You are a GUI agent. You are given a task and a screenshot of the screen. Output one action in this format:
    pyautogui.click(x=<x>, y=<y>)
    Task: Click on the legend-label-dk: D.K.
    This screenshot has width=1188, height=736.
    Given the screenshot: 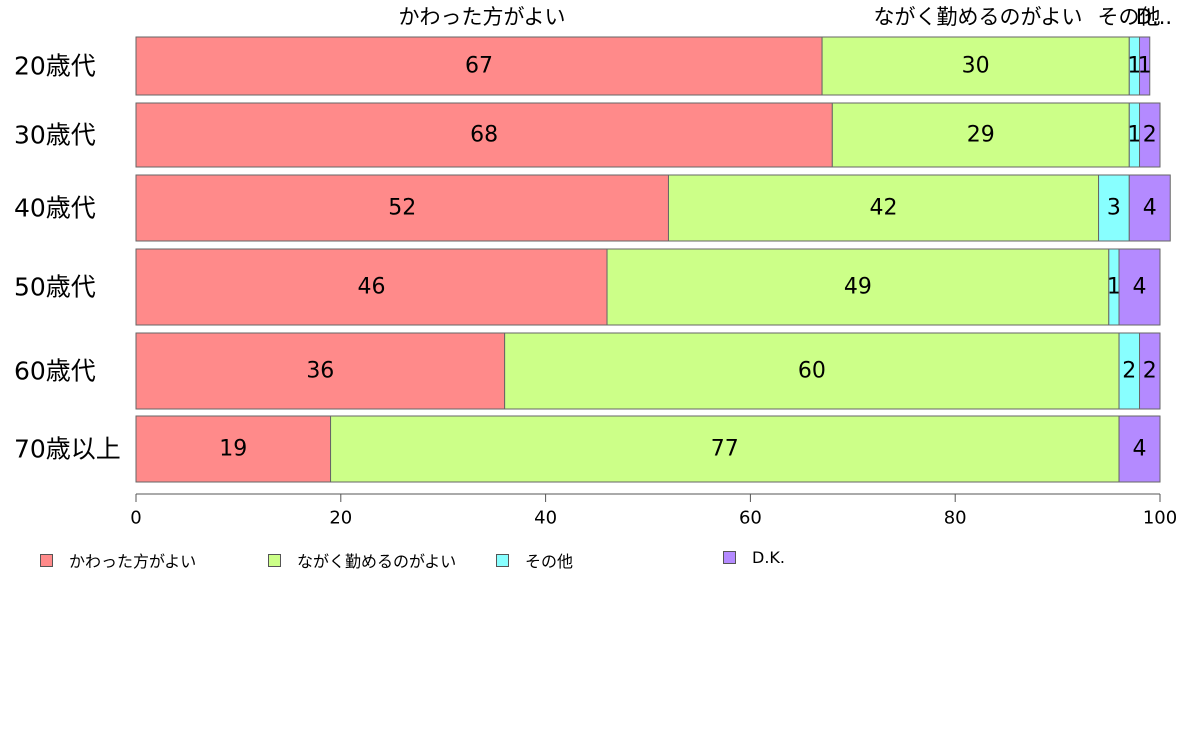 What is the action you would take?
    pyautogui.click(x=768, y=557)
    